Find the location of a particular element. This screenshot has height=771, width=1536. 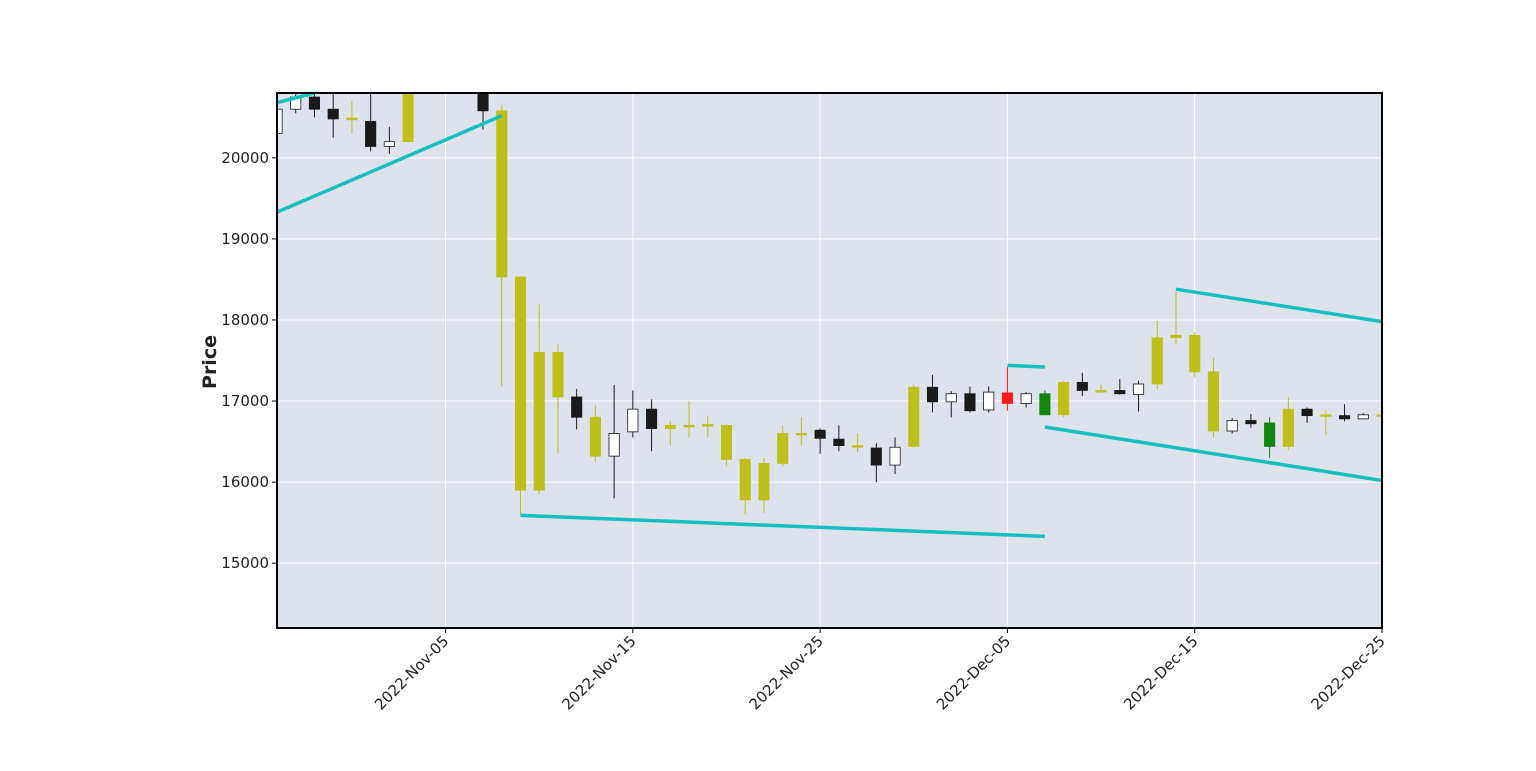

y-tick-label: 18000 is located at coordinates (245, 320).